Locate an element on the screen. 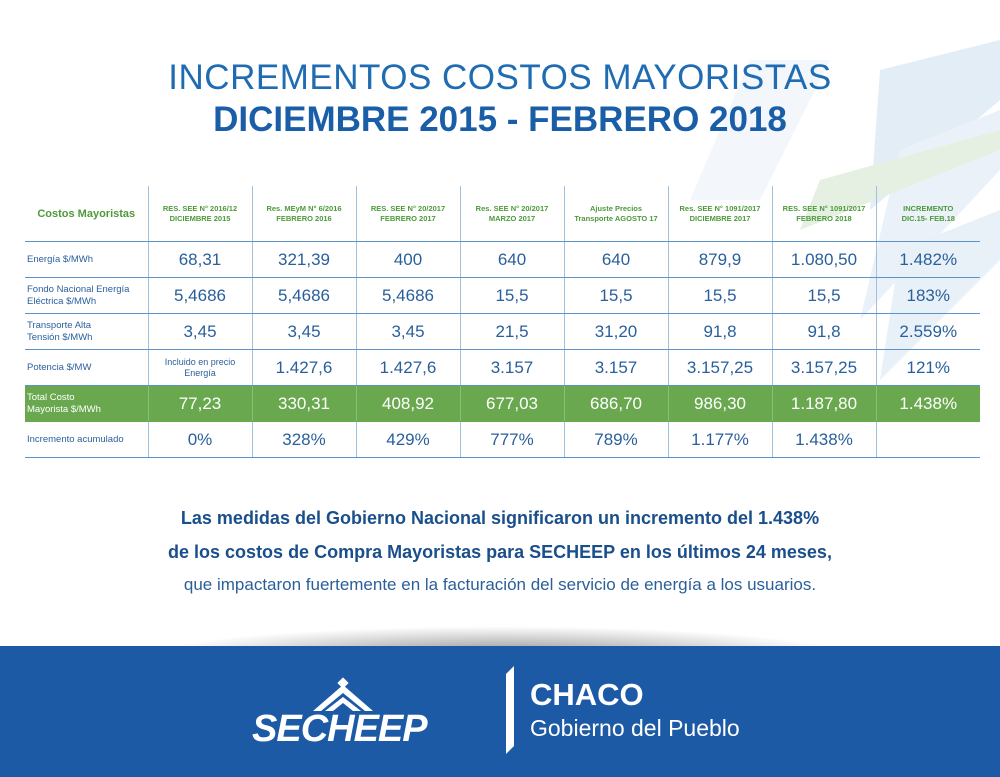 This screenshot has height=777, width=1000. row-label: Energía $/MWh is located at coordinates (87, 259).